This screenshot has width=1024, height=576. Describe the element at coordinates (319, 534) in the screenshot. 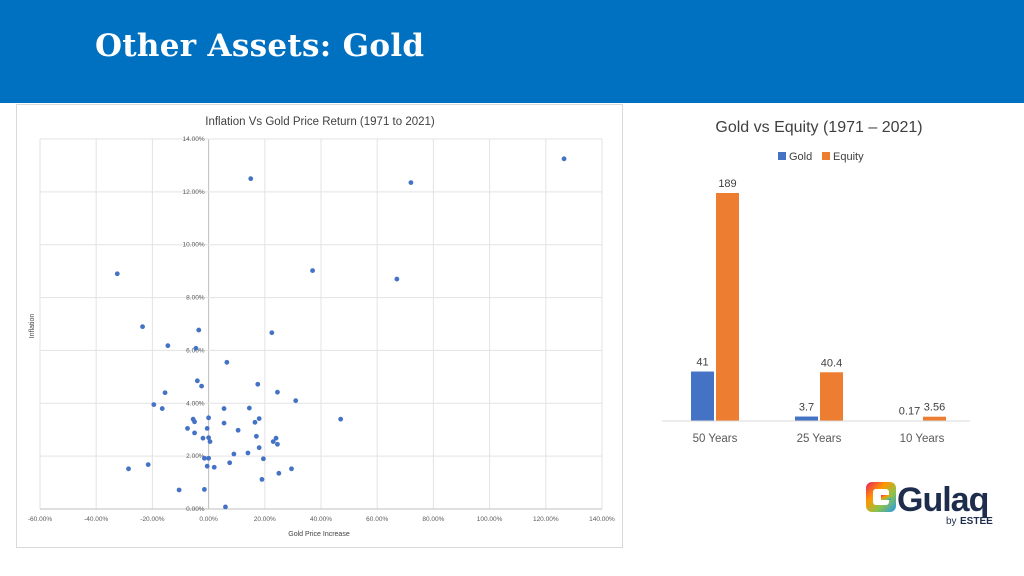

I see `scatter-x-axis-label: Gold Price Increase` at that location.